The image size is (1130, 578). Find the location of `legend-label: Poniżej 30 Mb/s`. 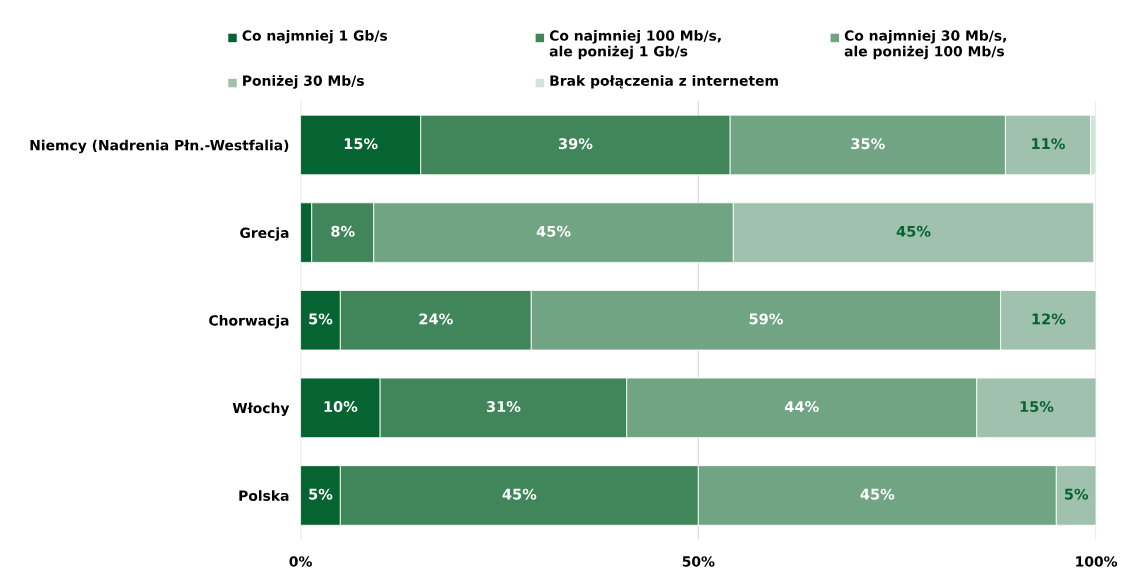

legend-label: Poniżej 30 Mb/s is located at coordinates (303, 82).